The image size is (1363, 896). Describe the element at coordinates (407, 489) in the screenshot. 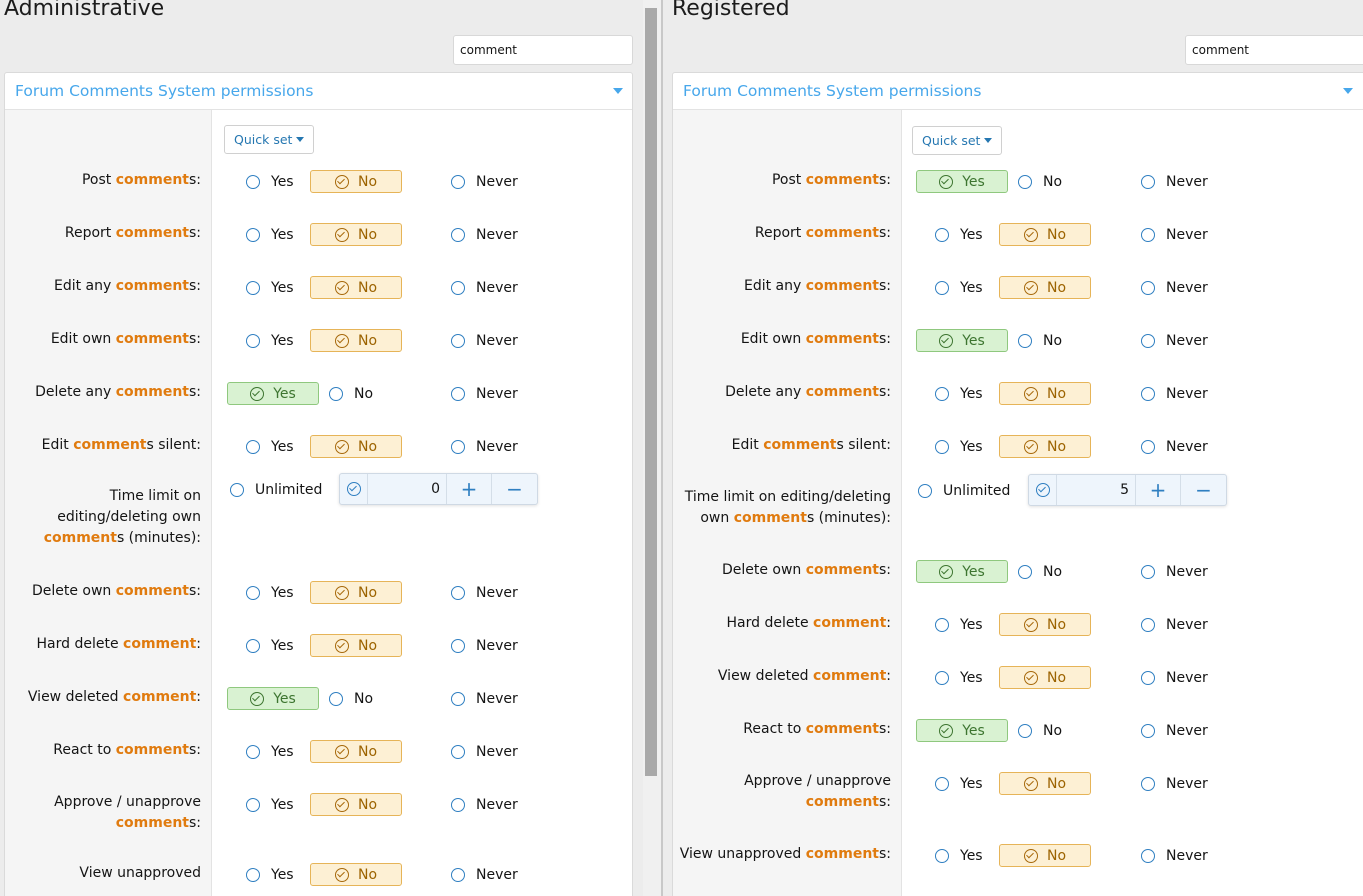

I see `stepper-value: 0` at that location.